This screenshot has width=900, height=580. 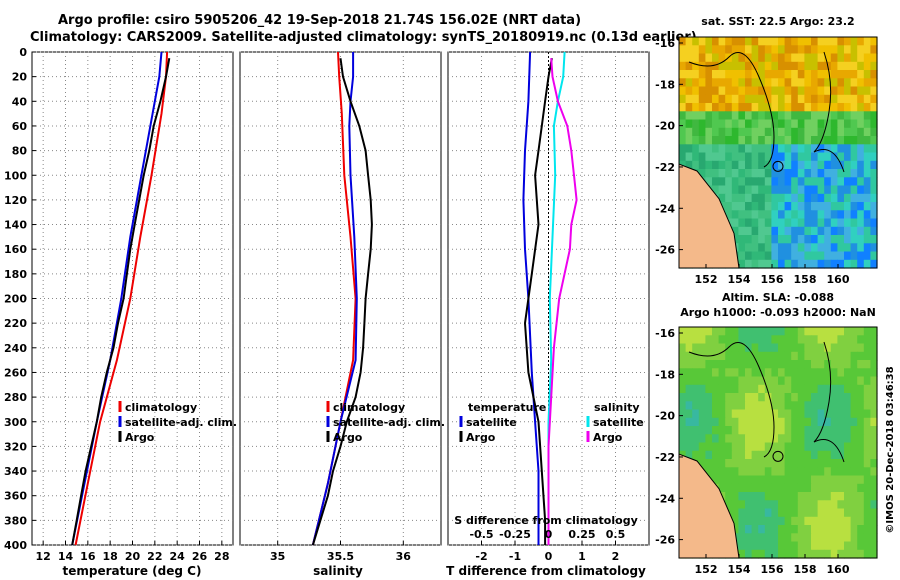 What do you see at coordinates (515, 534) in the screenshot?
I see `diff-xtick2-label: -0.25` at bounding box center [515, 534].